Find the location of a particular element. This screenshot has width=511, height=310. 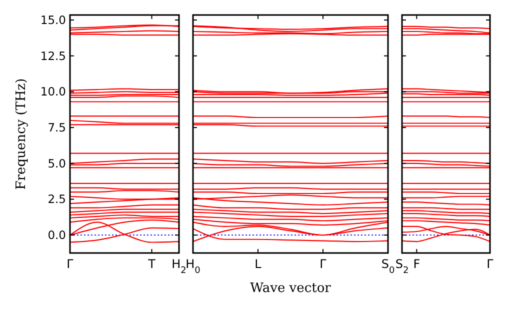

y-tick-label: 5.0 is located at coordinates (57, 163).